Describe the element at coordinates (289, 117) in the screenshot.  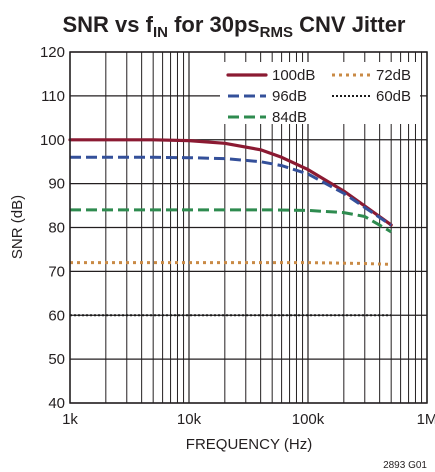
I see `legend-label-84dB: 84dB` at that location.